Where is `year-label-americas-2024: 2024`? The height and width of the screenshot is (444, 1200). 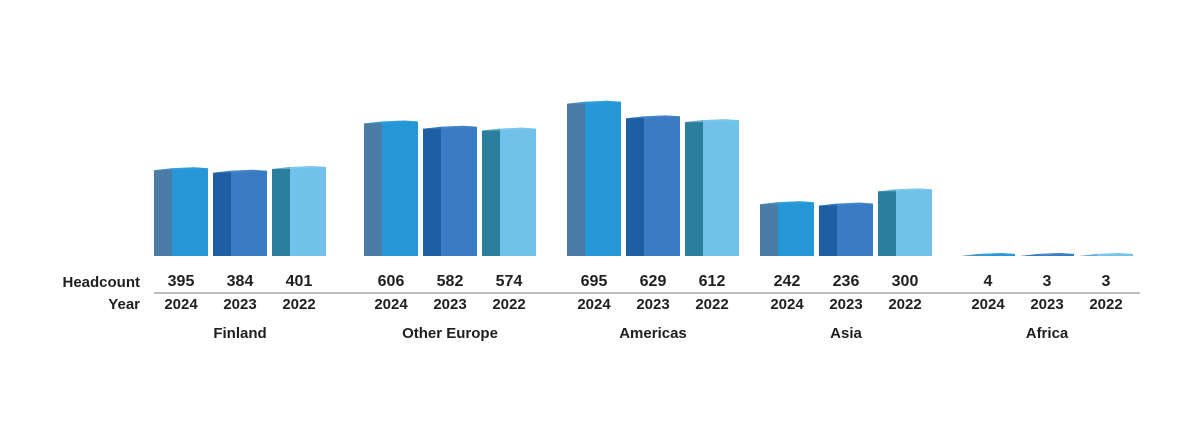
year-label-americas-2024: 2024 is located at coordinates (594, 304).